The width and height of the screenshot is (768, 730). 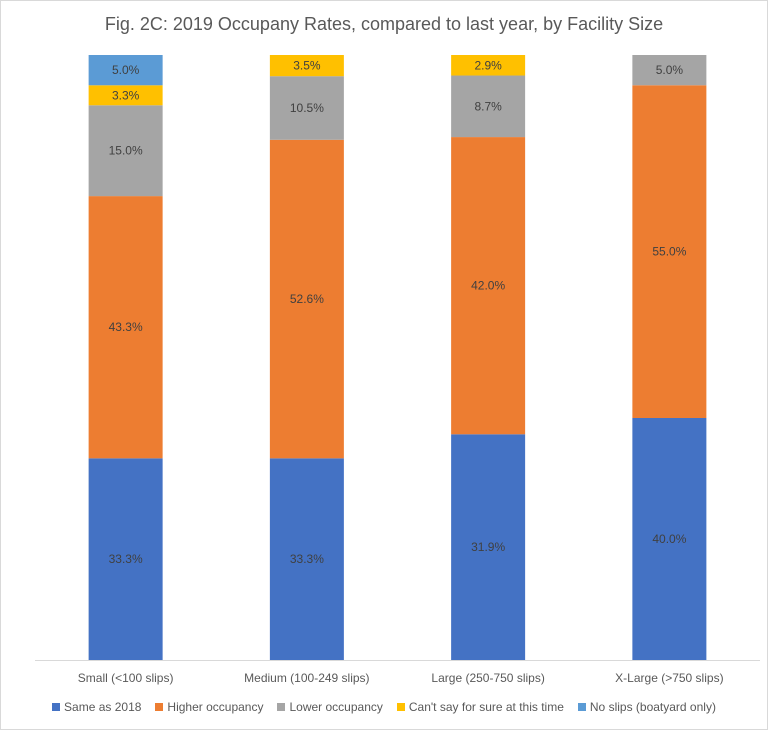 I want to click on data-label: 3.5%, so click(x=307, y=66).